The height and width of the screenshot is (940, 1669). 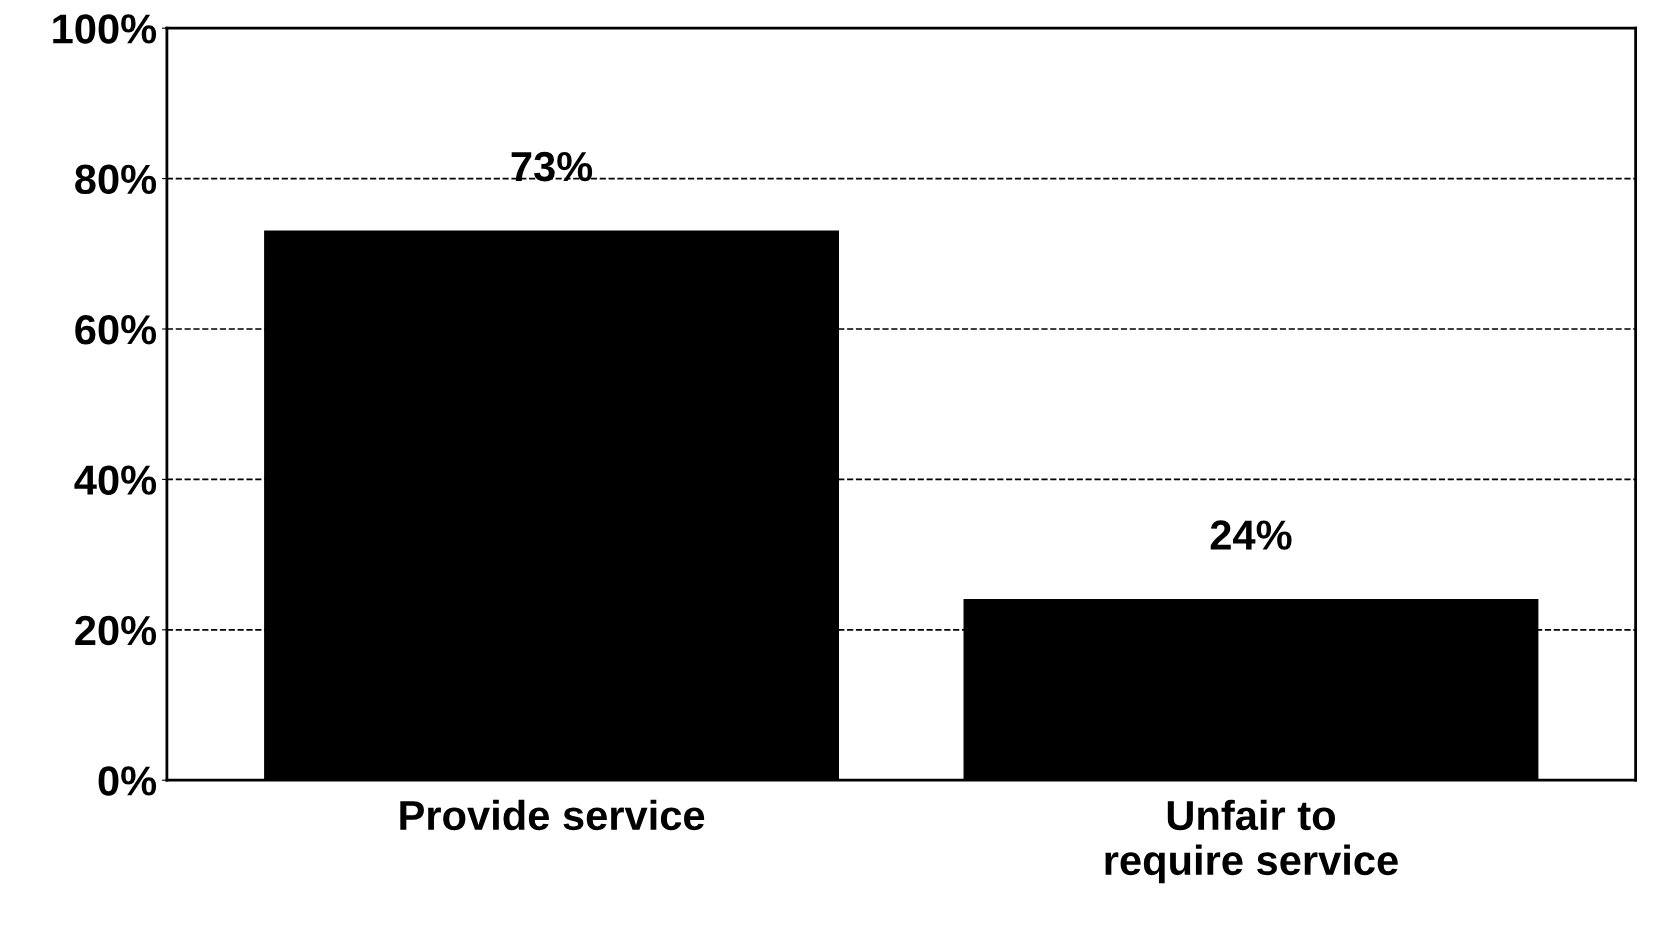 What do you see at coordinates (1251, 535) in the screenshot?
I see `data-label: 24%` at bounding box center [1251, 535].